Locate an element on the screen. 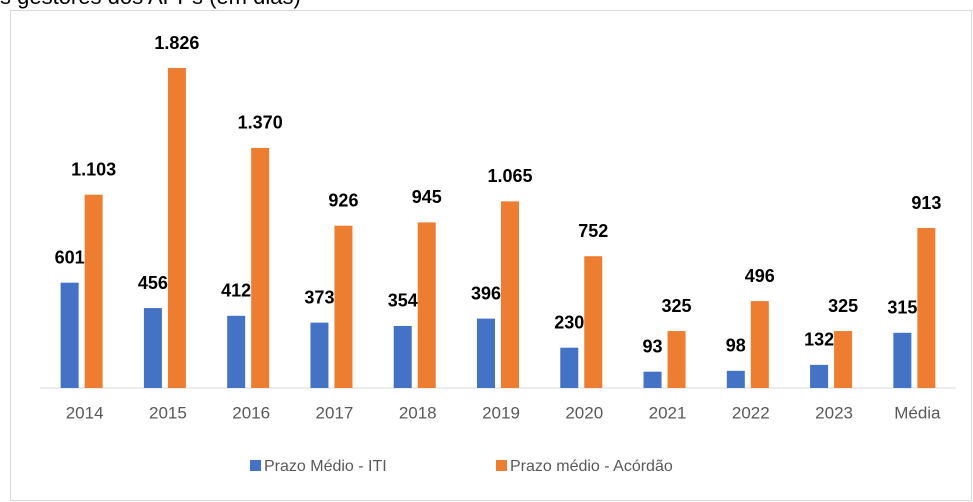 This screenshot has height=502, width=973. value-label: 926 is located at coordinates (343, 200).